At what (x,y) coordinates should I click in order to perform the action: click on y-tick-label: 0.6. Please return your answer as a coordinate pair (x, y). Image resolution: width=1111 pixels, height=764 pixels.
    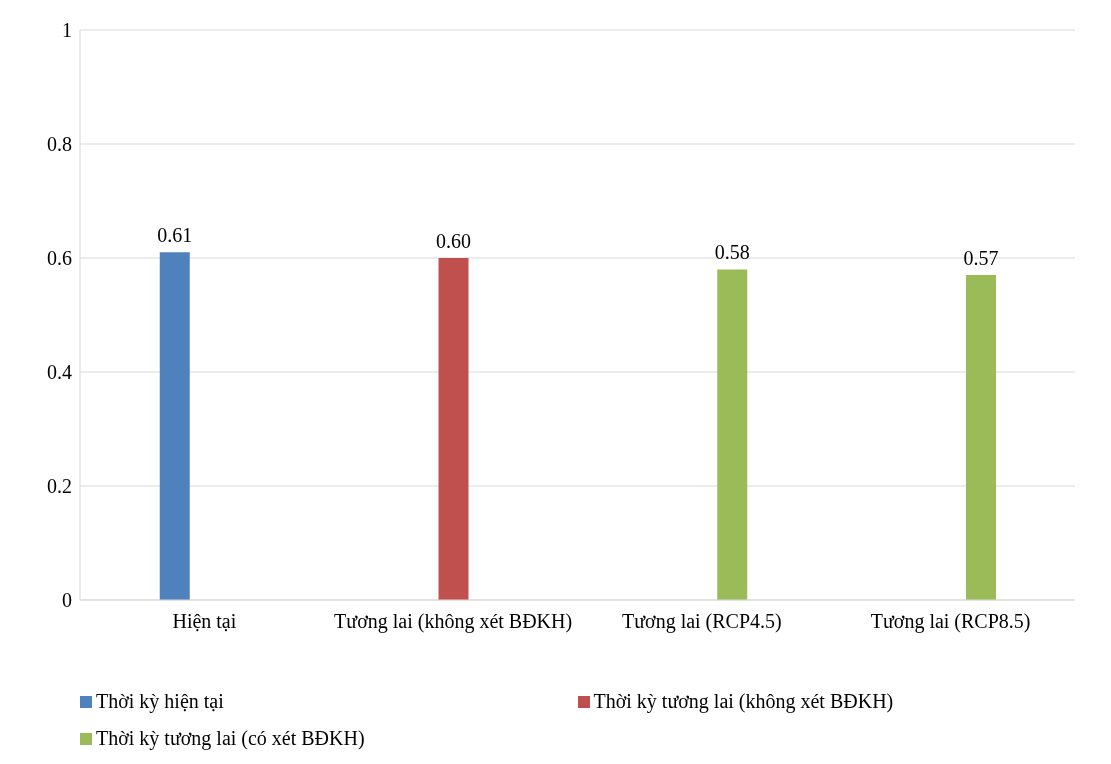
    Looking at the image, I should click on (59, 258).